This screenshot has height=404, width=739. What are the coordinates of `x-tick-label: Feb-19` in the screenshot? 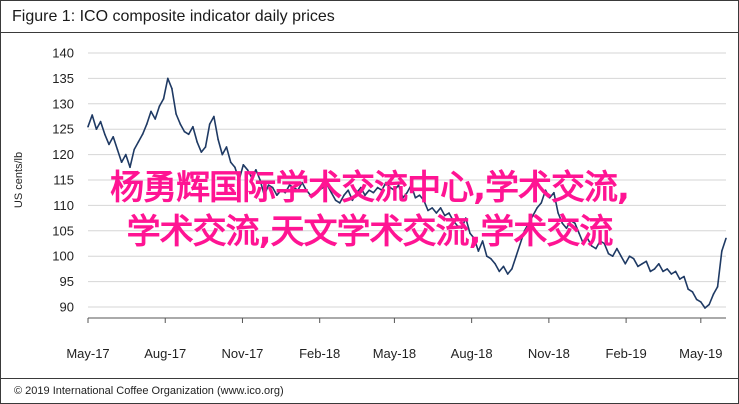 It's located at (626, 353).